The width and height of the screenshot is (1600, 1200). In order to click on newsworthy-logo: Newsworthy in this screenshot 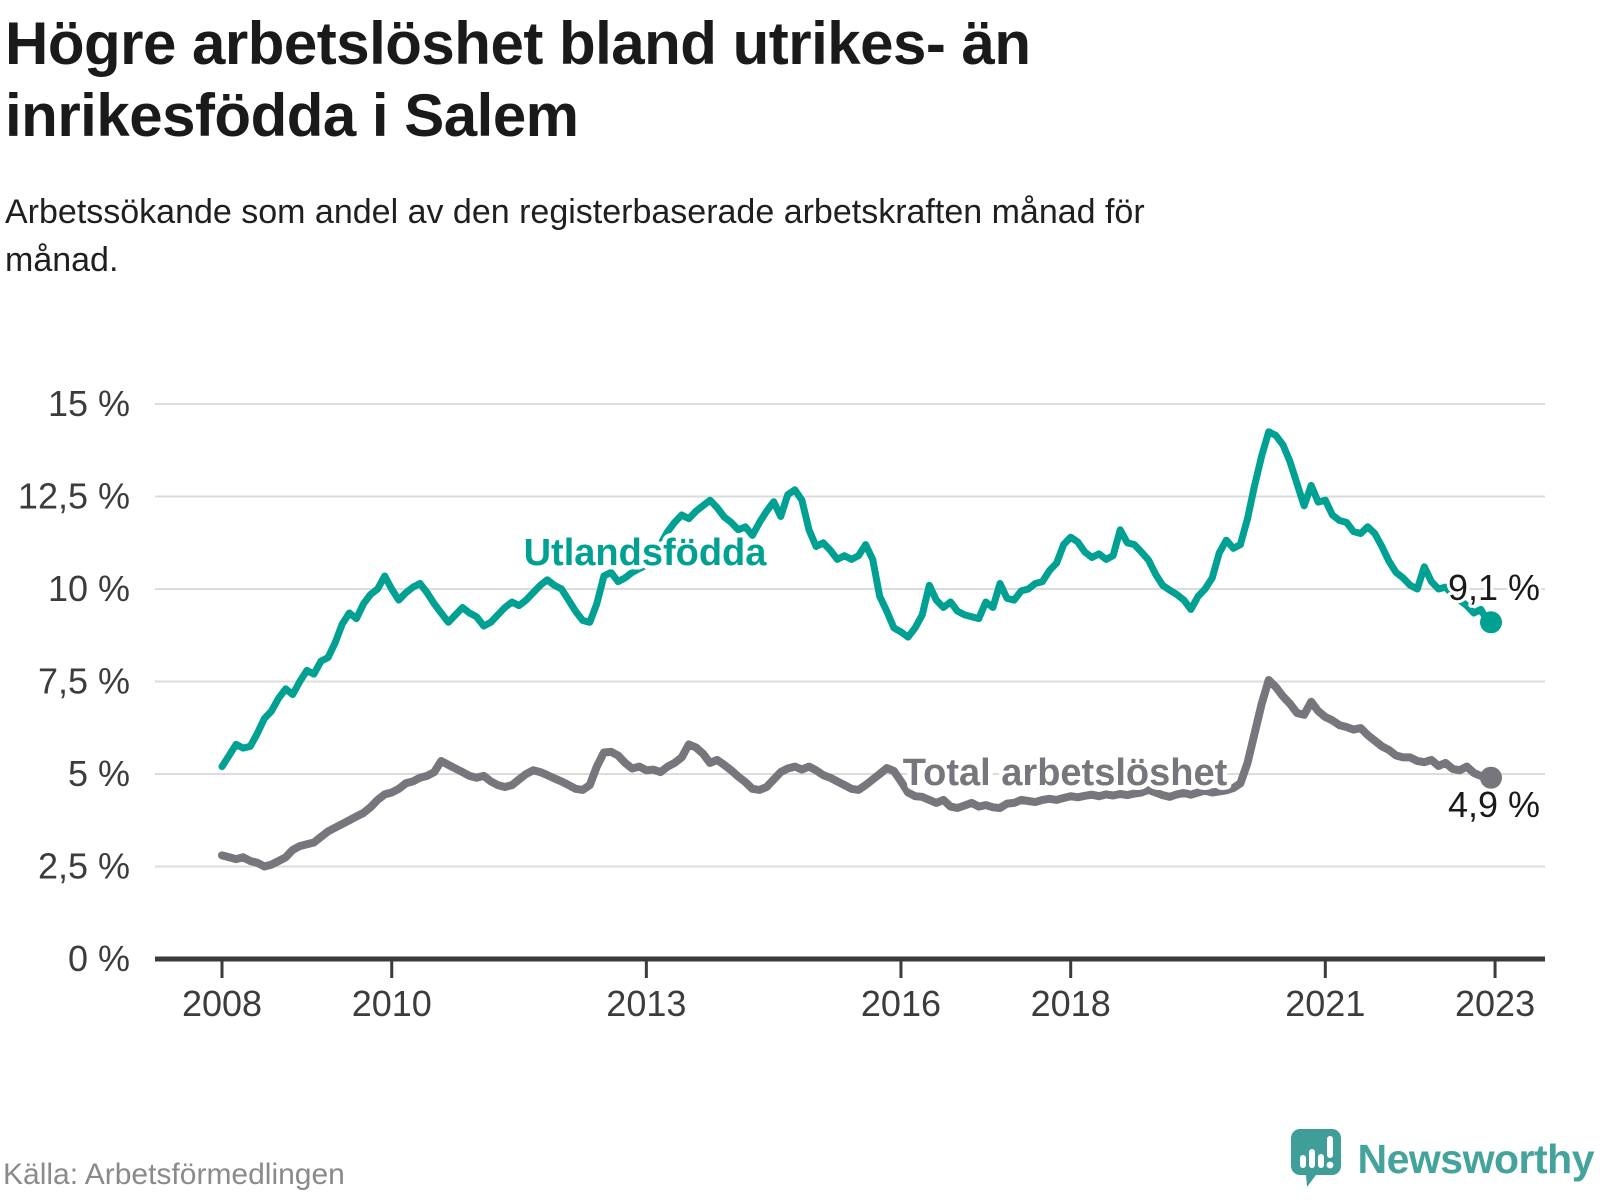, I will do `click(1442, 1159)`.